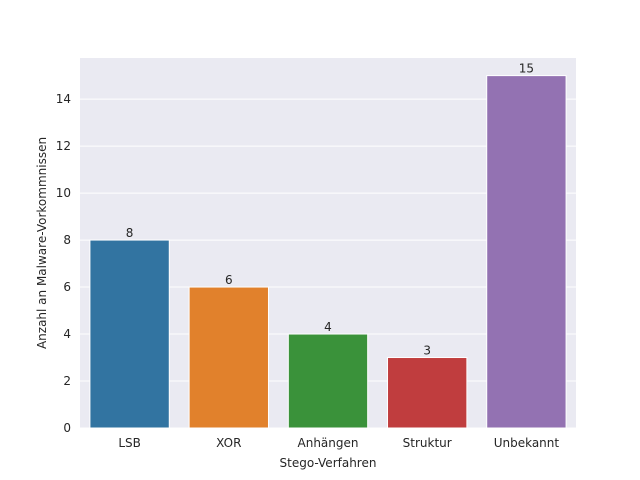 Image resolution: width=640 pixels, height=480 pixels. What do you see at coordinates (228, 443) in the screenshot?
I see `x-tick-label-xor: XOR` at bounding box center [228, 443].